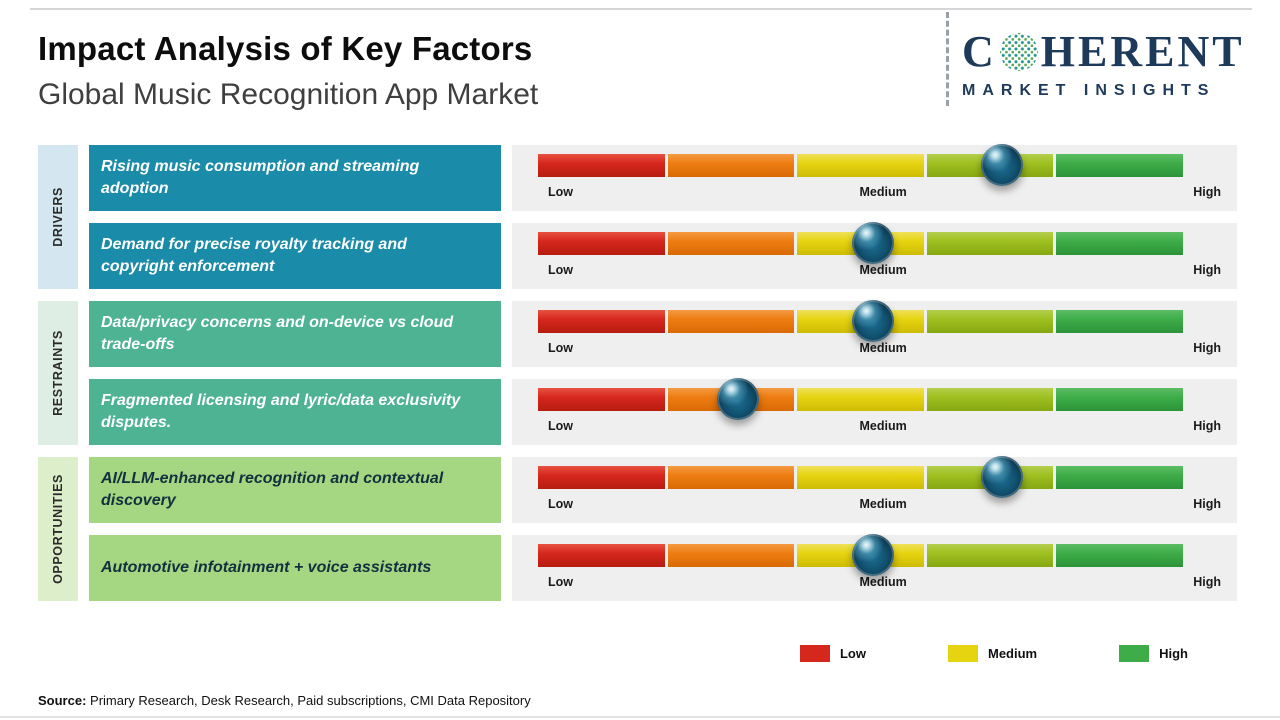 This screenshot has width=1280, height=720. What do you see at coordinates (852, 653) in the screenshot?
I see `legend-label: Low` at bounding box center [852, 653].